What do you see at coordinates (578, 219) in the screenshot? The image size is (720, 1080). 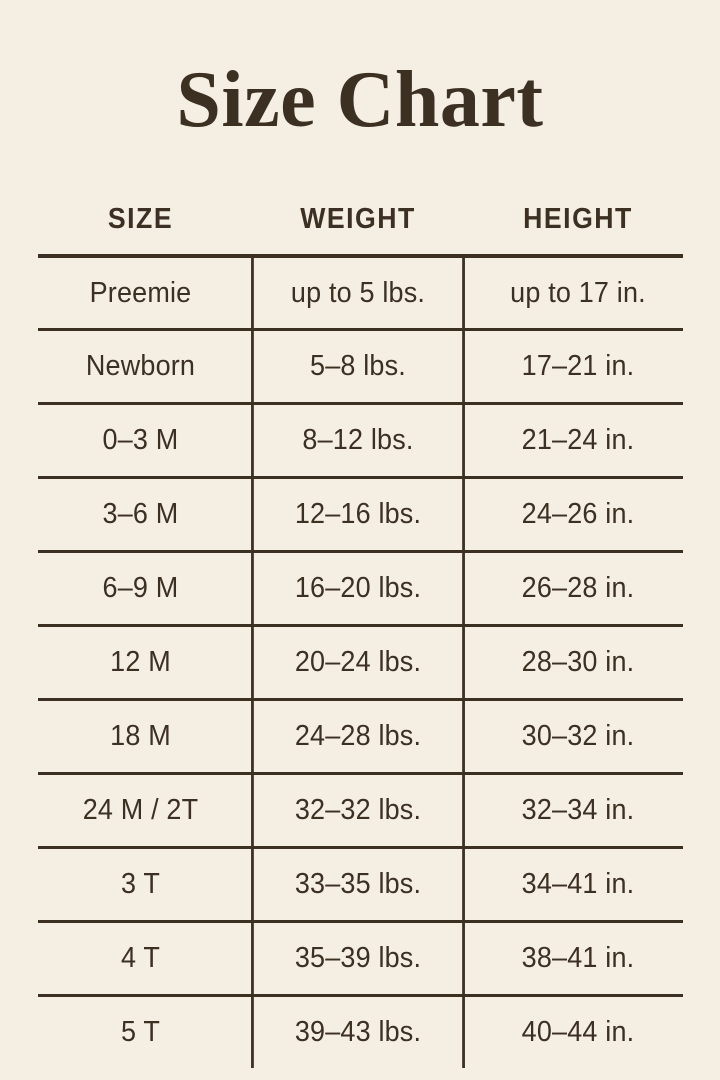 I see `column-header-height: HEIGHT` at bounding box center [578, 219].